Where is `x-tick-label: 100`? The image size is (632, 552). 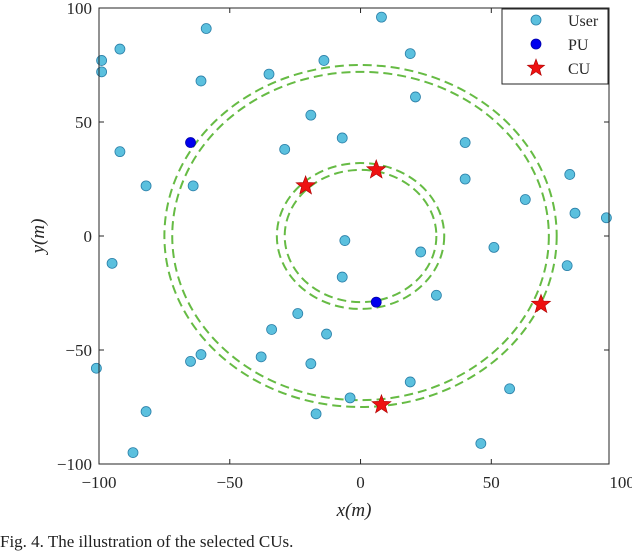
x-tick-label: 100 is located at coordinates (620, 482).